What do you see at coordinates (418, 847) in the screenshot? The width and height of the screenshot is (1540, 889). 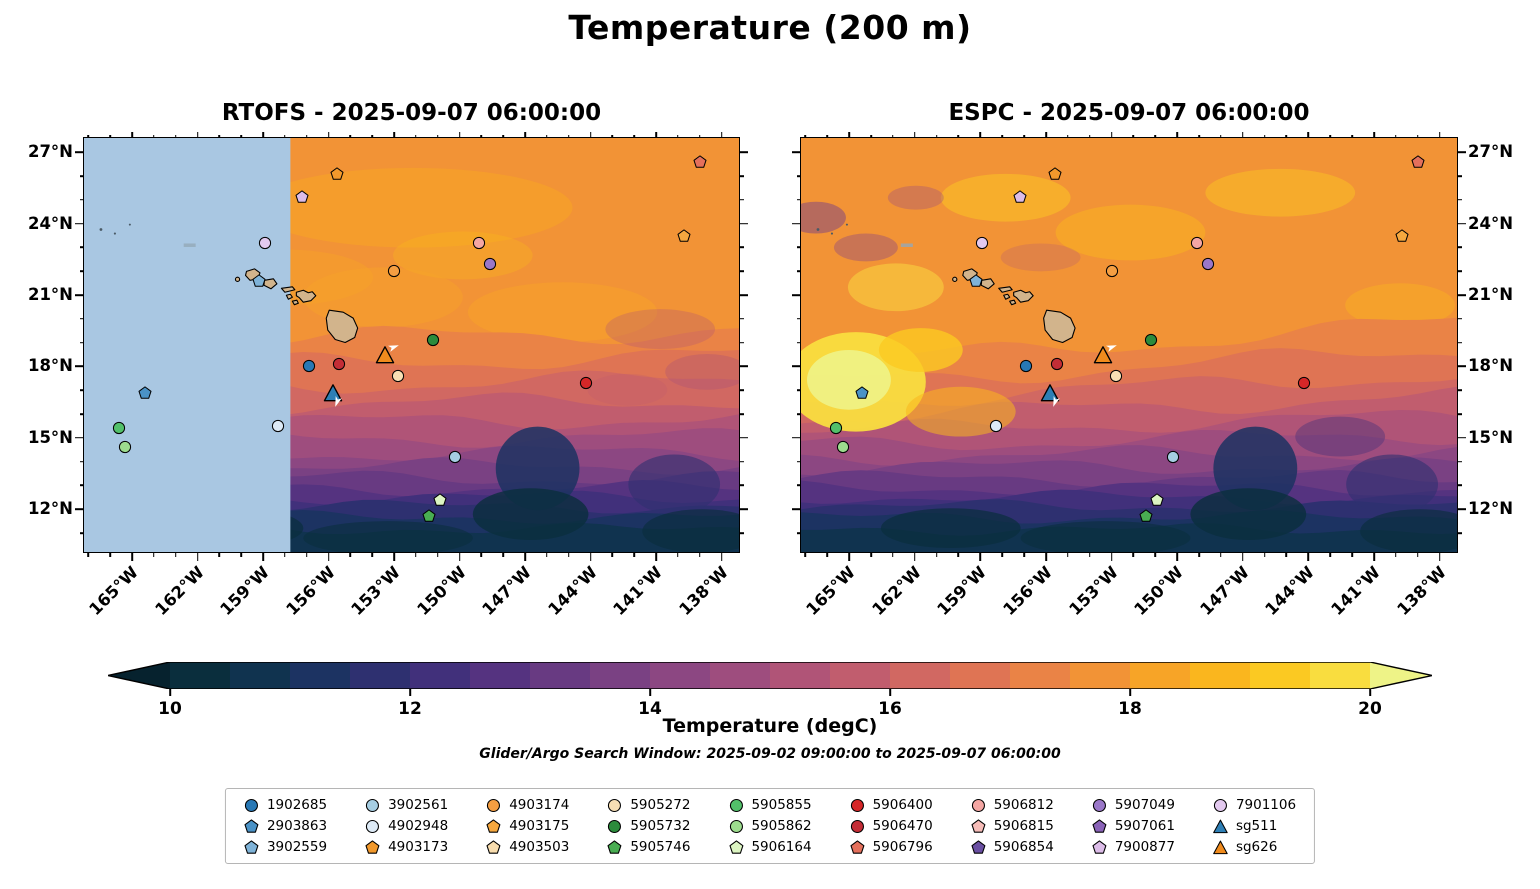 I see `legend-item-label: 4903173` at bounding box center [418, 847].